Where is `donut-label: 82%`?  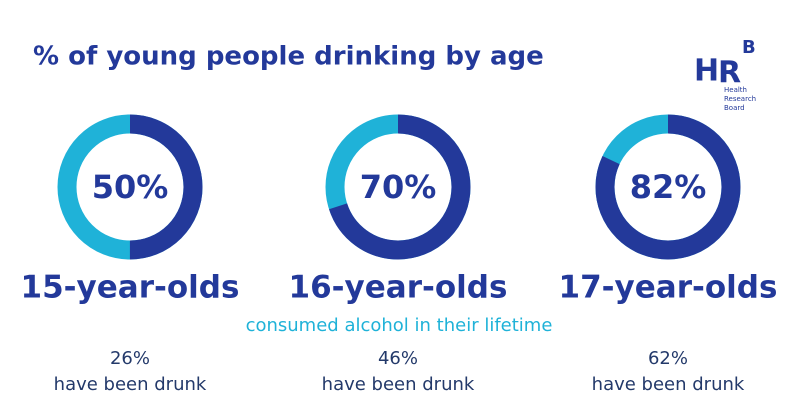
donut-label: 82% is located at coordinates (668, 187).